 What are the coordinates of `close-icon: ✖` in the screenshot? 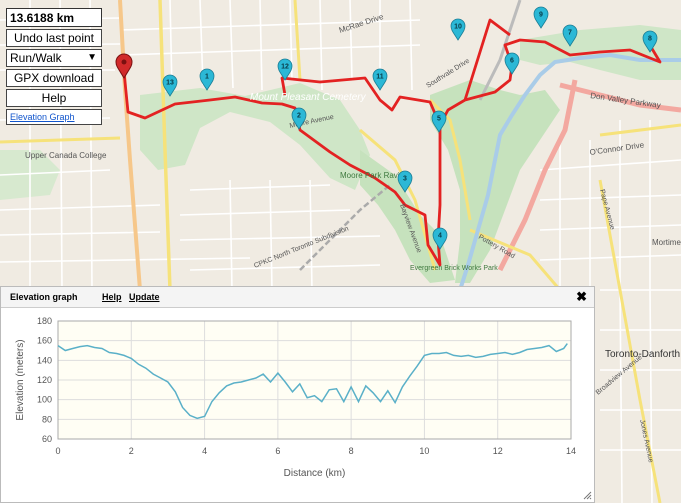 It's located at (581, 296).